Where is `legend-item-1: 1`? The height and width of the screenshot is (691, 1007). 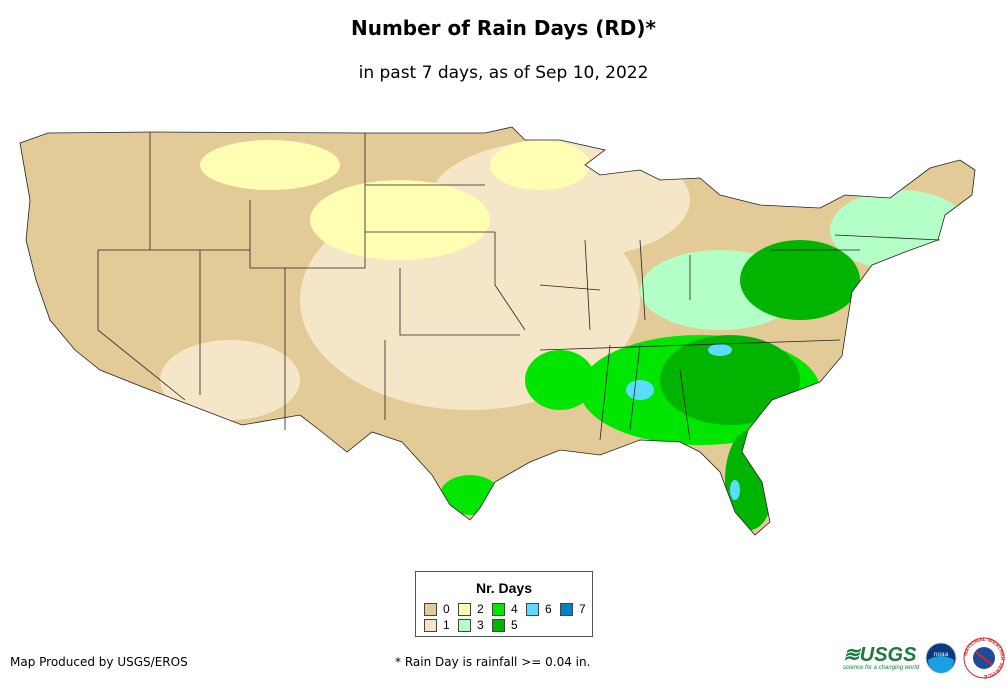 legend-item-1: 1 is located at coordinates (437, 625).